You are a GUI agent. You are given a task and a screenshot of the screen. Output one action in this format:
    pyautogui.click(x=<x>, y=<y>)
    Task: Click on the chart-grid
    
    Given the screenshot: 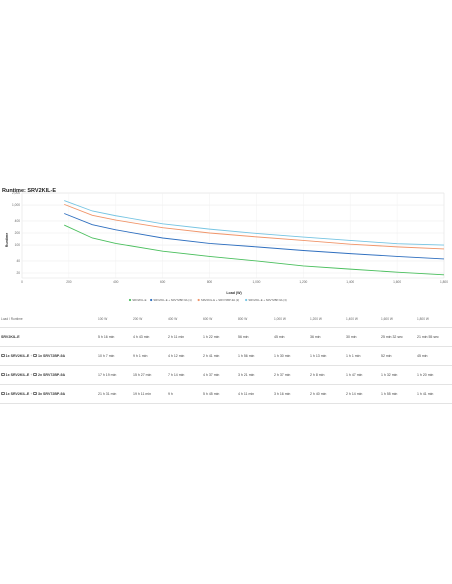 What is the action you would take?
    pyautogui.click(x=233, y=235)
    